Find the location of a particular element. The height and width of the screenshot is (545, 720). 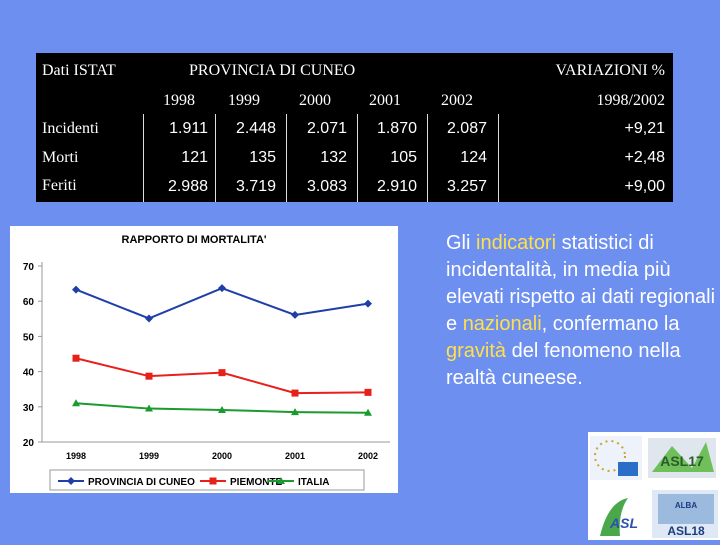

x-tick-label: 2002 is located at coordinates (368, 456).